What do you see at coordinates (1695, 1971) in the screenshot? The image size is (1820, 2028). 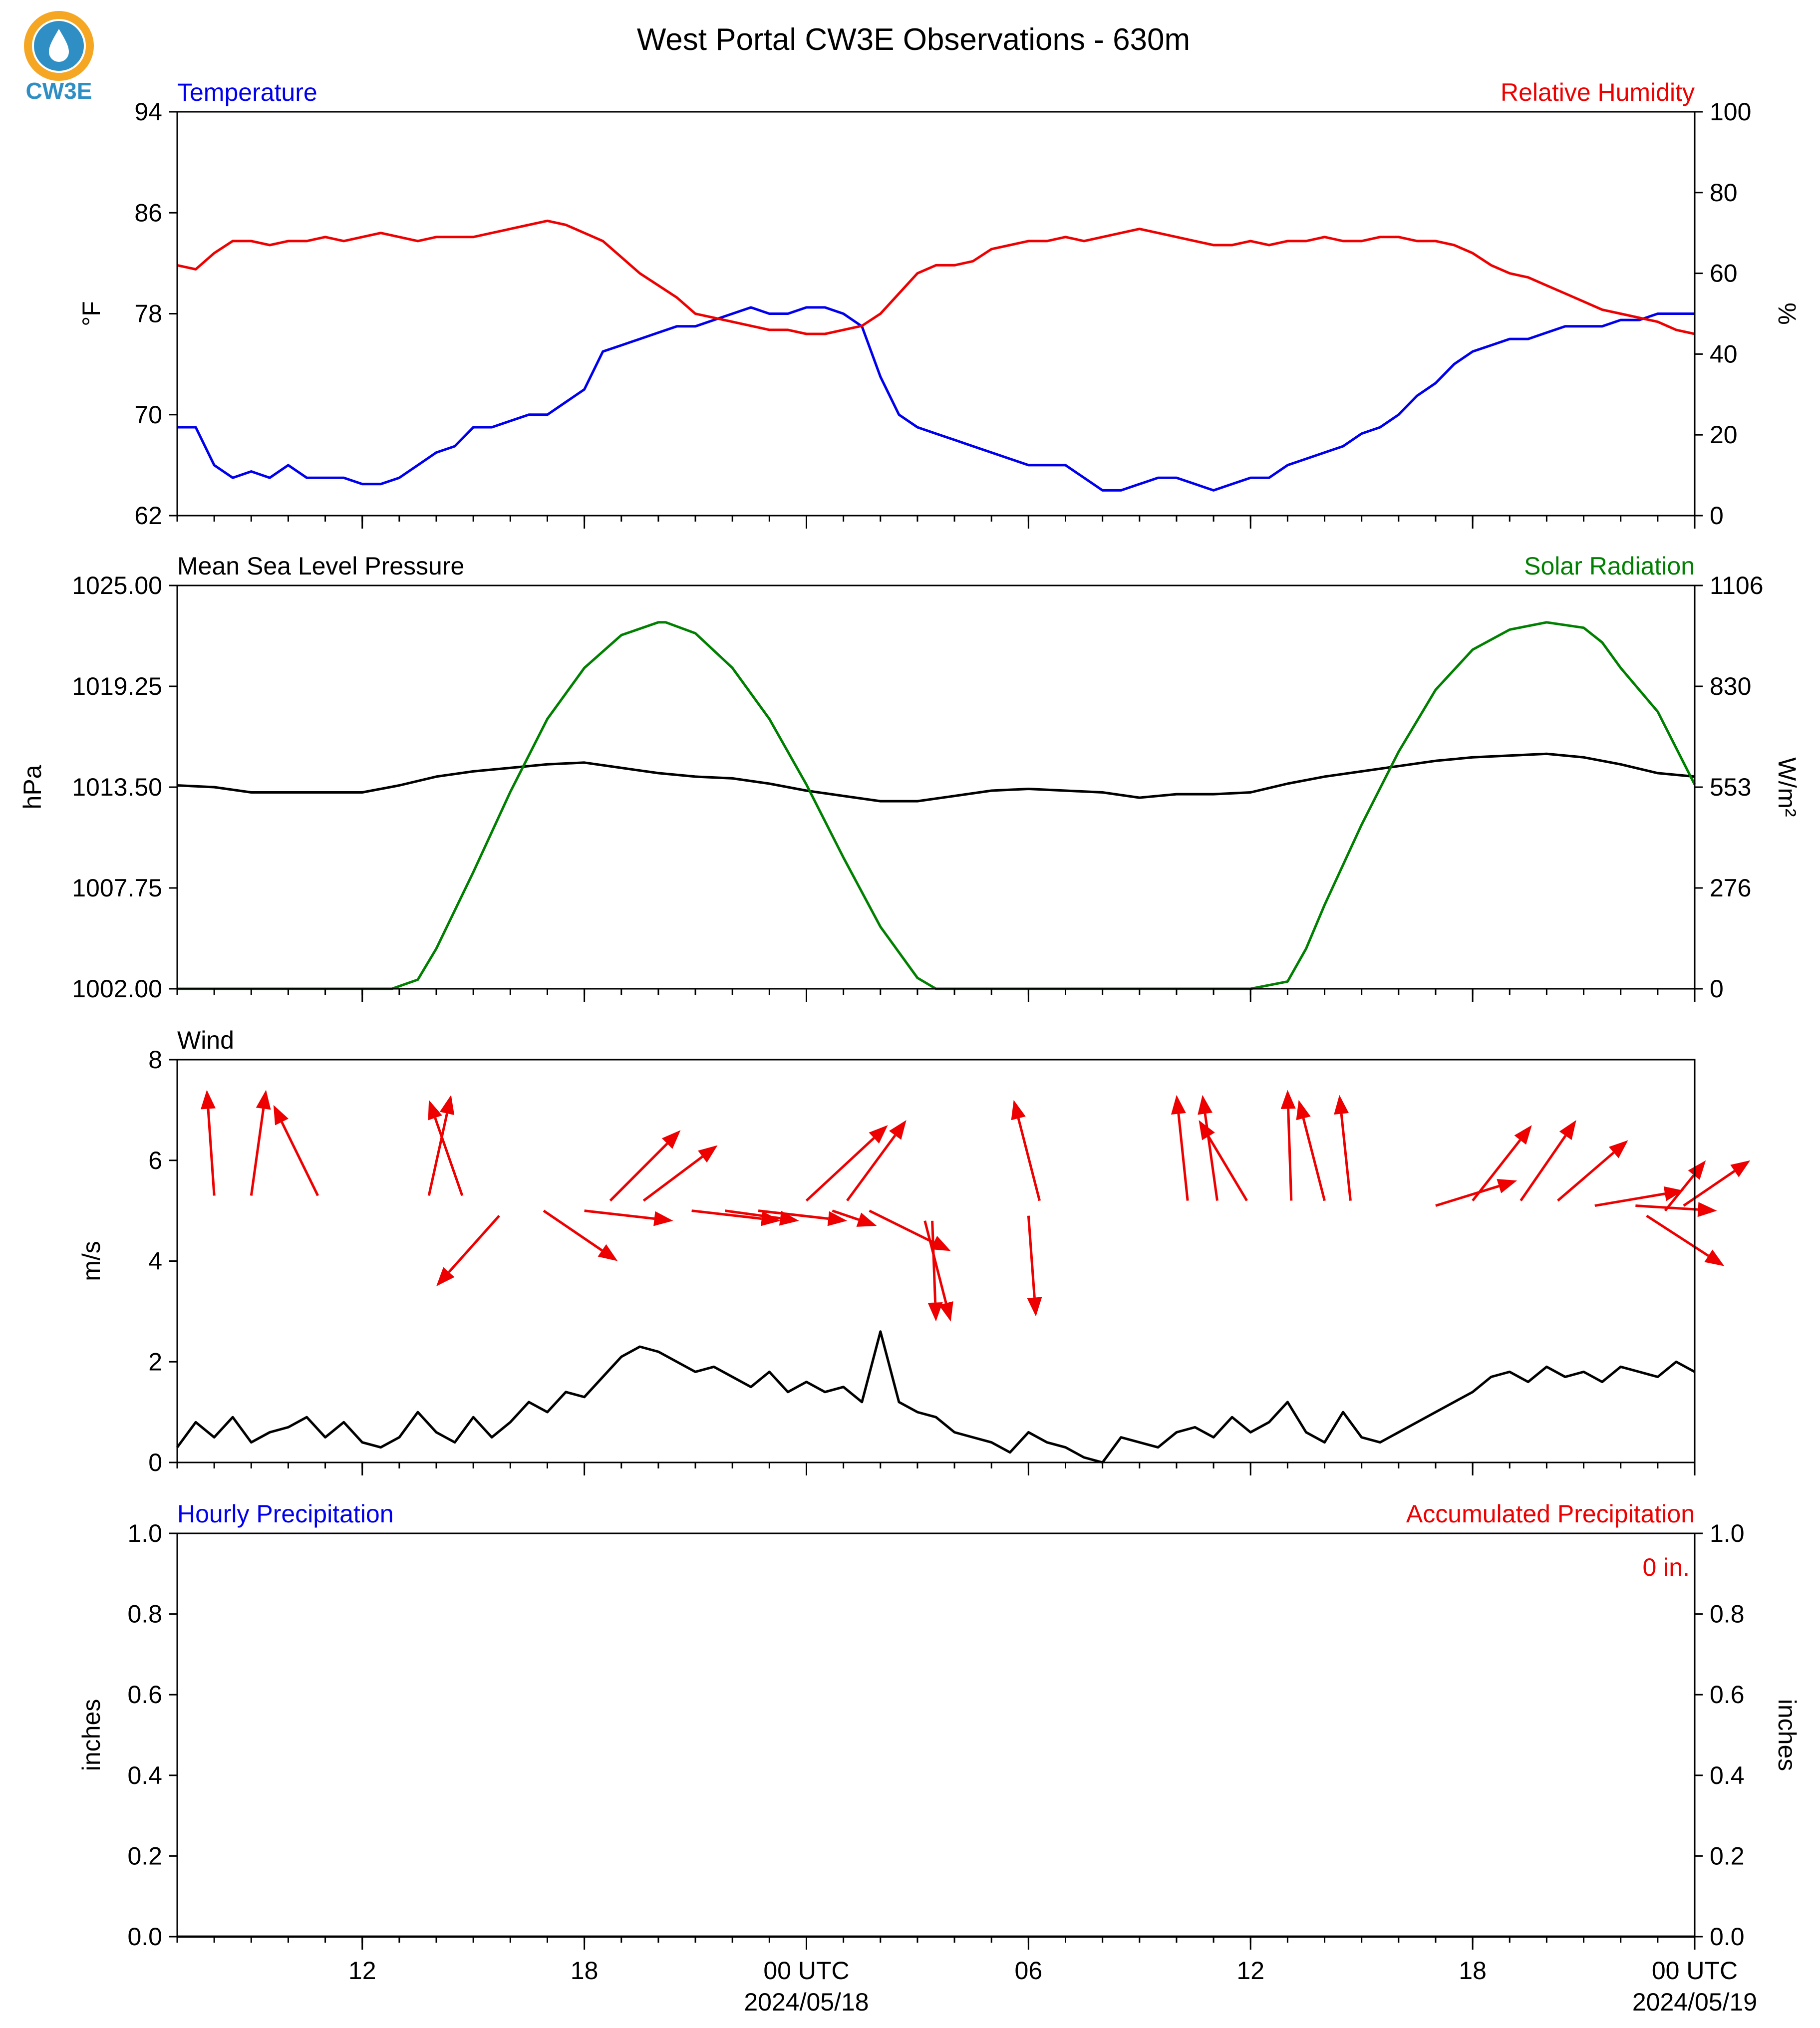 I see `x-tick-label: 00 UTC` at bounding box center [1695, 1971].